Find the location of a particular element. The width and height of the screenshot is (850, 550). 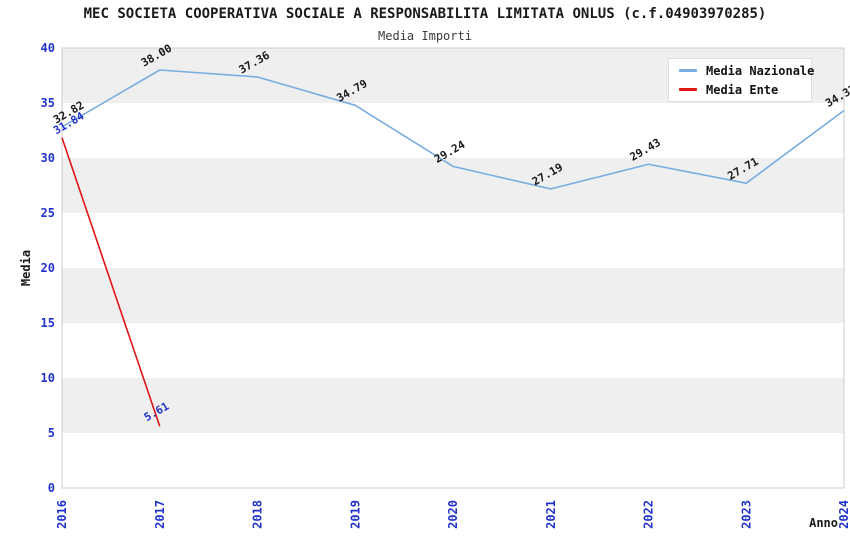

legend-label: Media Nazionale is located at coordinates (760, 70).